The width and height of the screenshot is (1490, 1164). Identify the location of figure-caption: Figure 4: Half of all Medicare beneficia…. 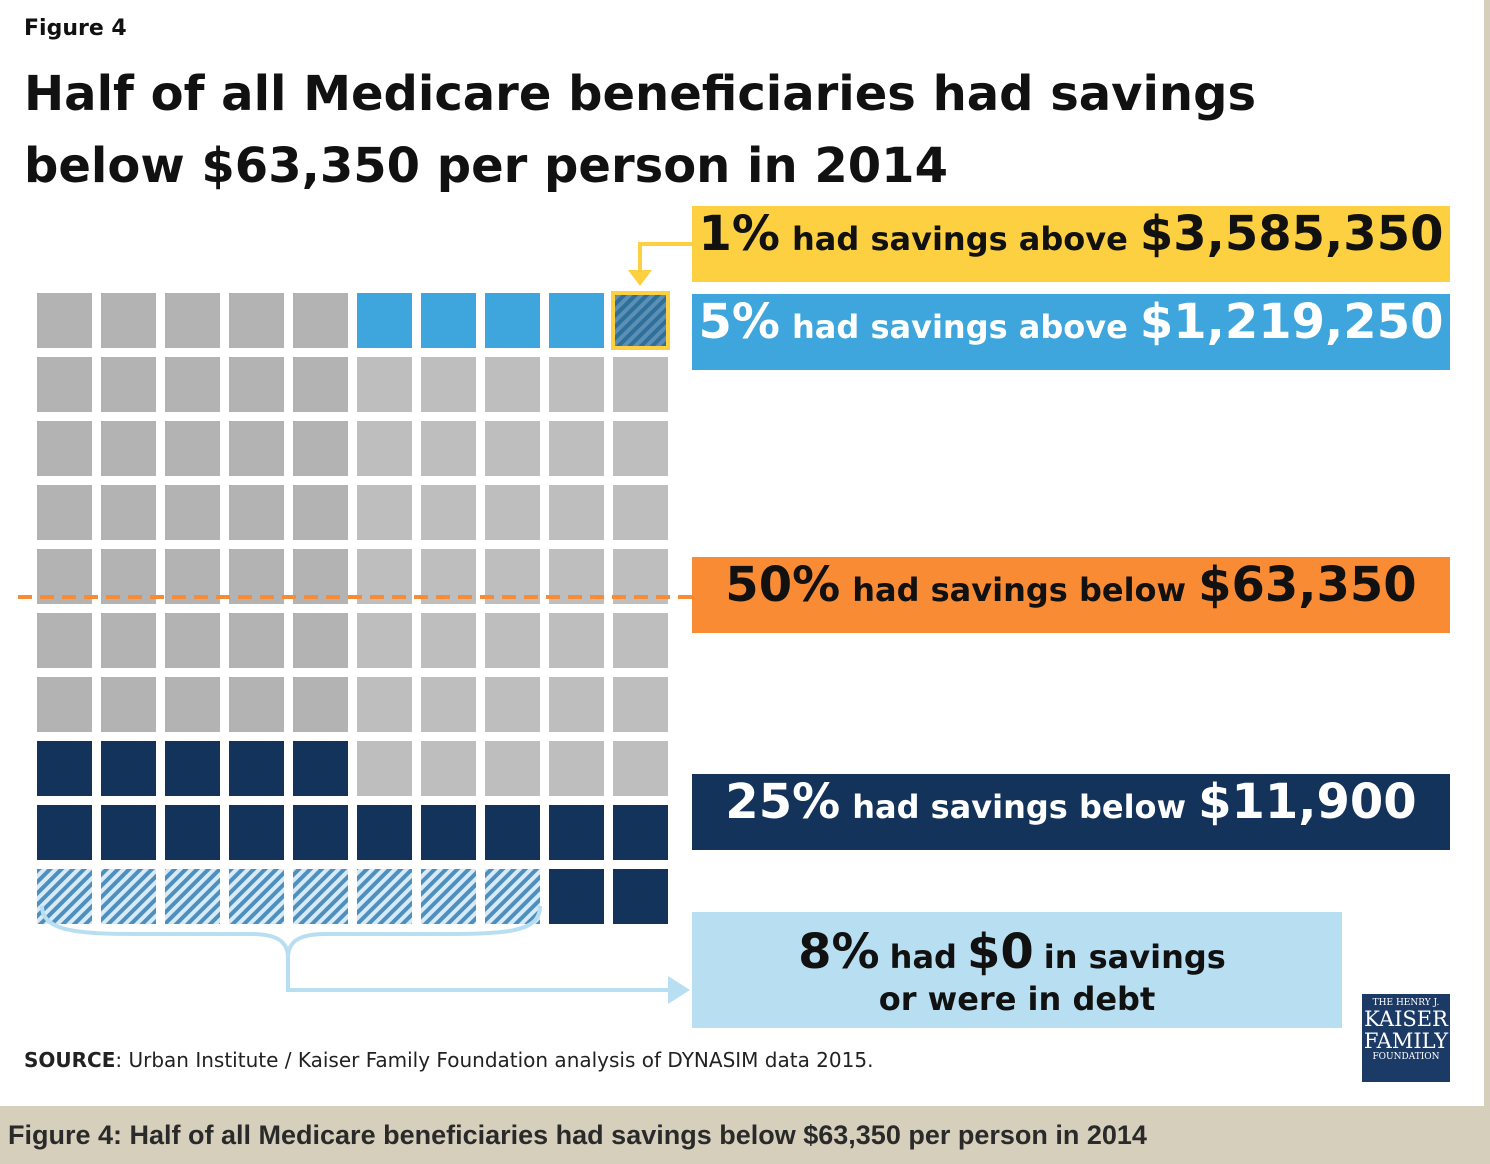
(577, 1135).